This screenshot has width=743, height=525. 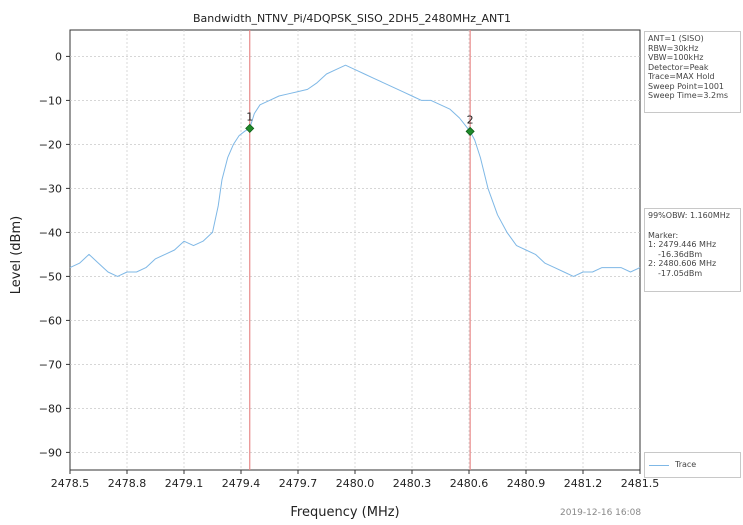 I want to click on settings-line: Sweep Point=1001, so click(x=692, y=87).